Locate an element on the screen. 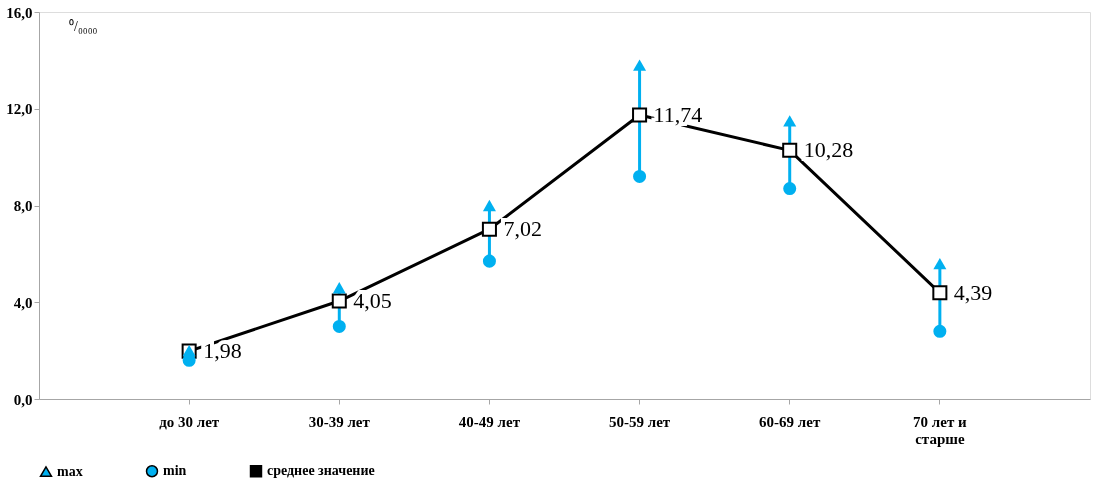  legend-label: среднее значение is located at coordinates (321, 471).